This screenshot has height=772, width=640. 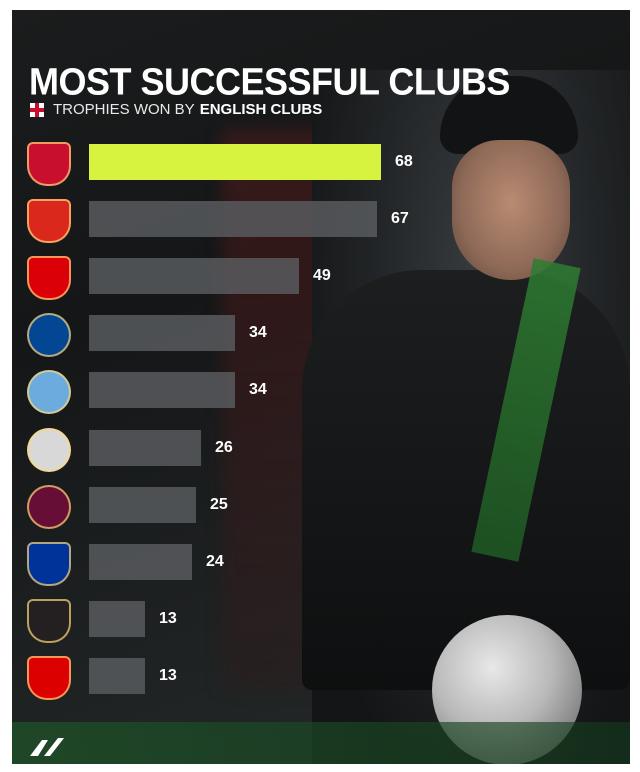 What do you see at coordinates (400, 218) in the screenshot?
I see `value-label: 67` at bounding box center [400, 218].